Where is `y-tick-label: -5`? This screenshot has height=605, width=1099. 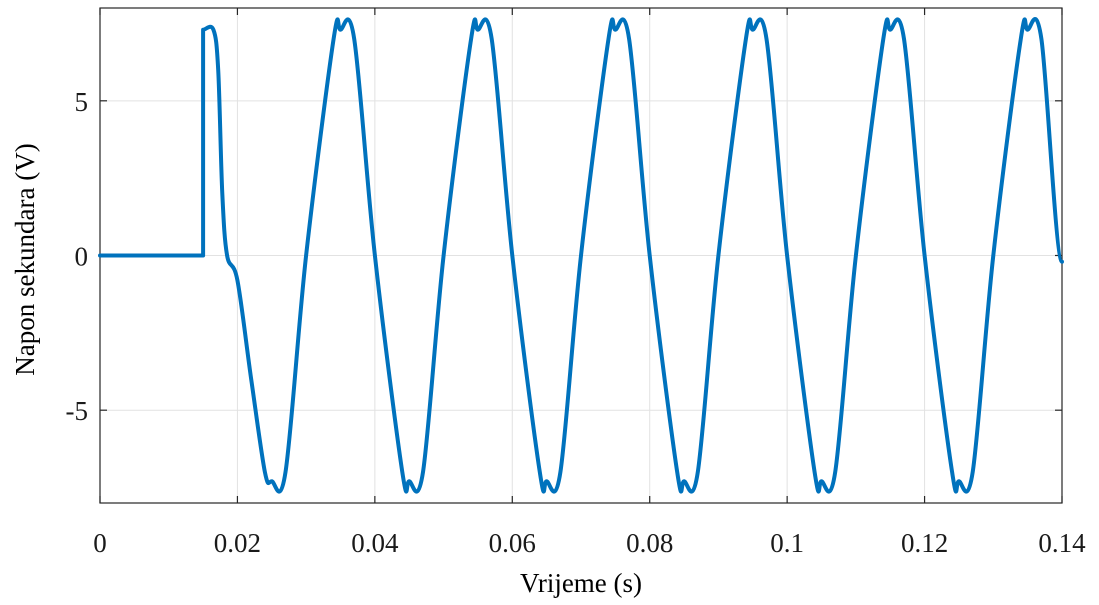
y-tick-label: -5 is located at coordinates (77, 411).